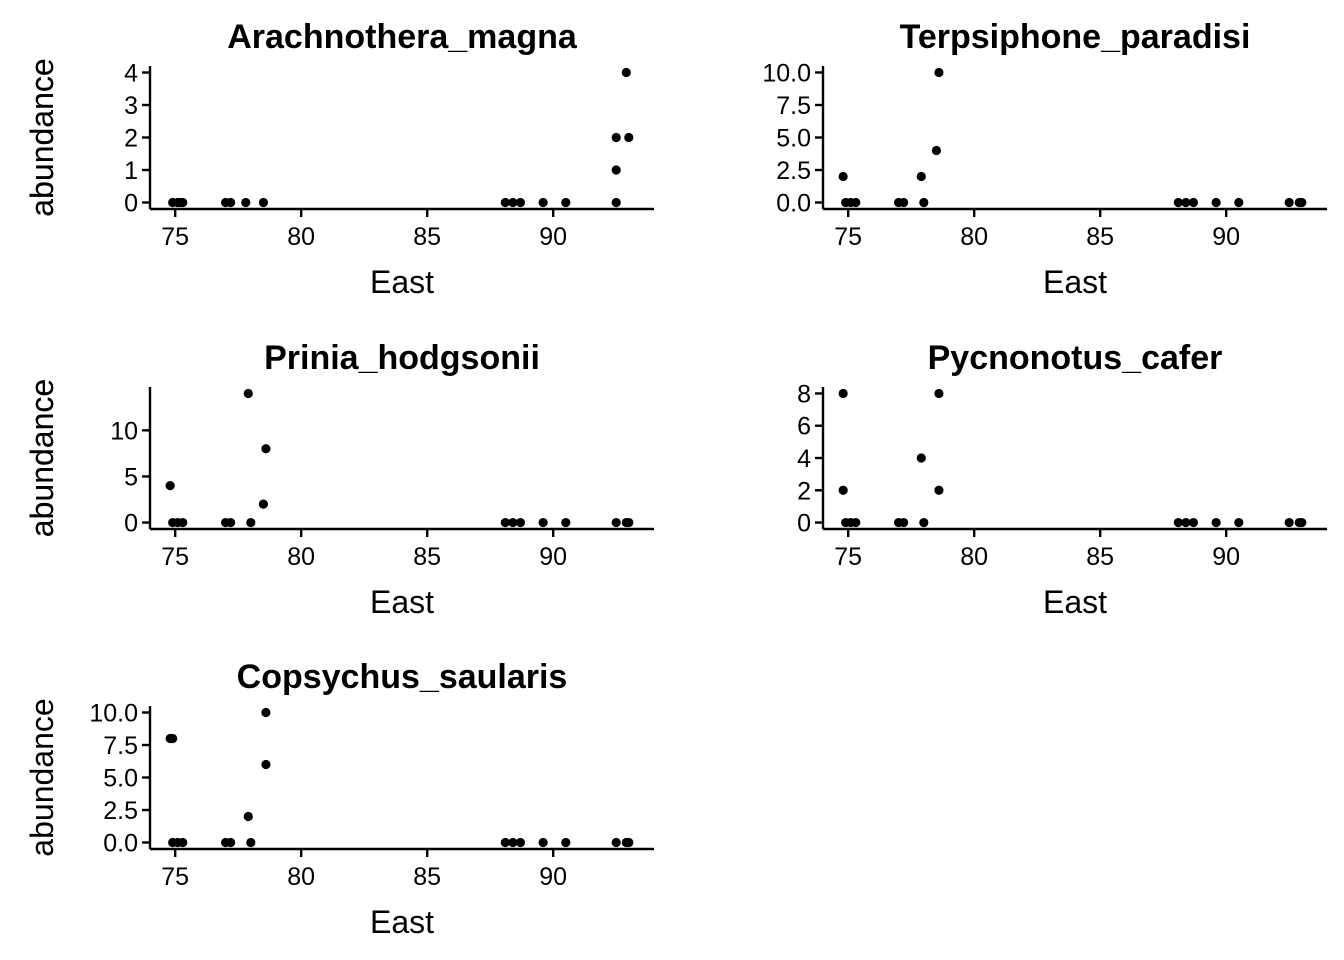  Describe the element at coordinates (131, 477) in the screenshot. I see `y-tick-label: 5` at that location.